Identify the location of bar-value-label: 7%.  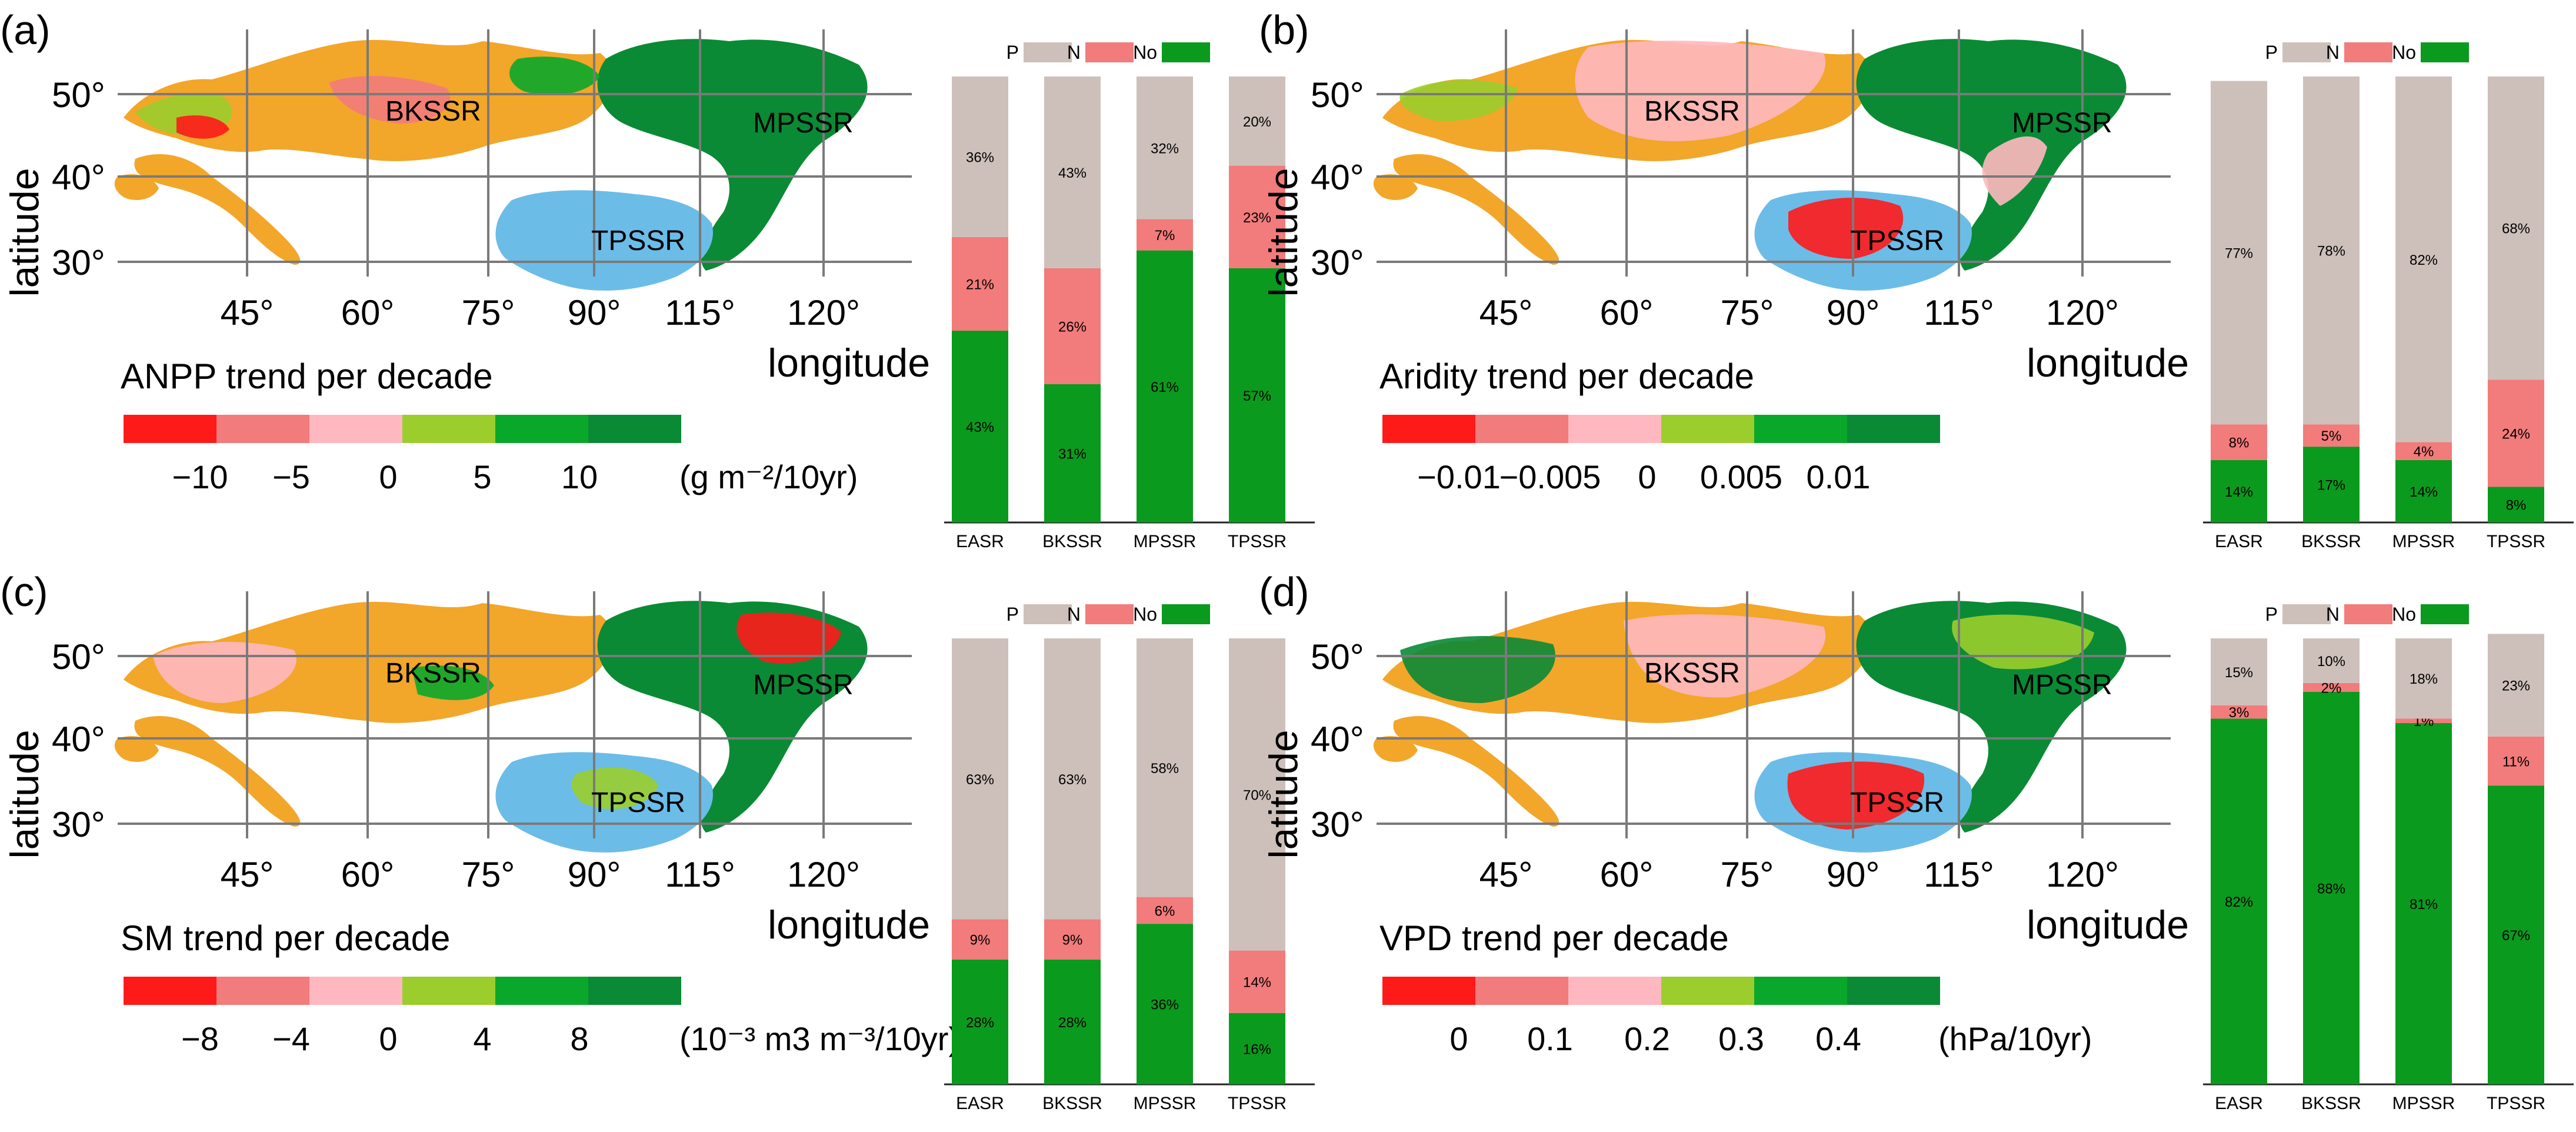
(1165, 236).